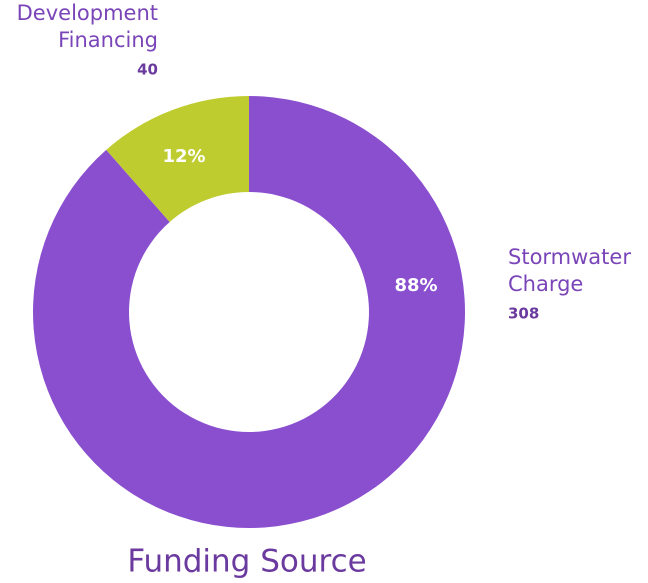  What do you see at coordinates (523, 314) in the screenshot?
I see `amount-label: 308` at bounding box center [523, 314].